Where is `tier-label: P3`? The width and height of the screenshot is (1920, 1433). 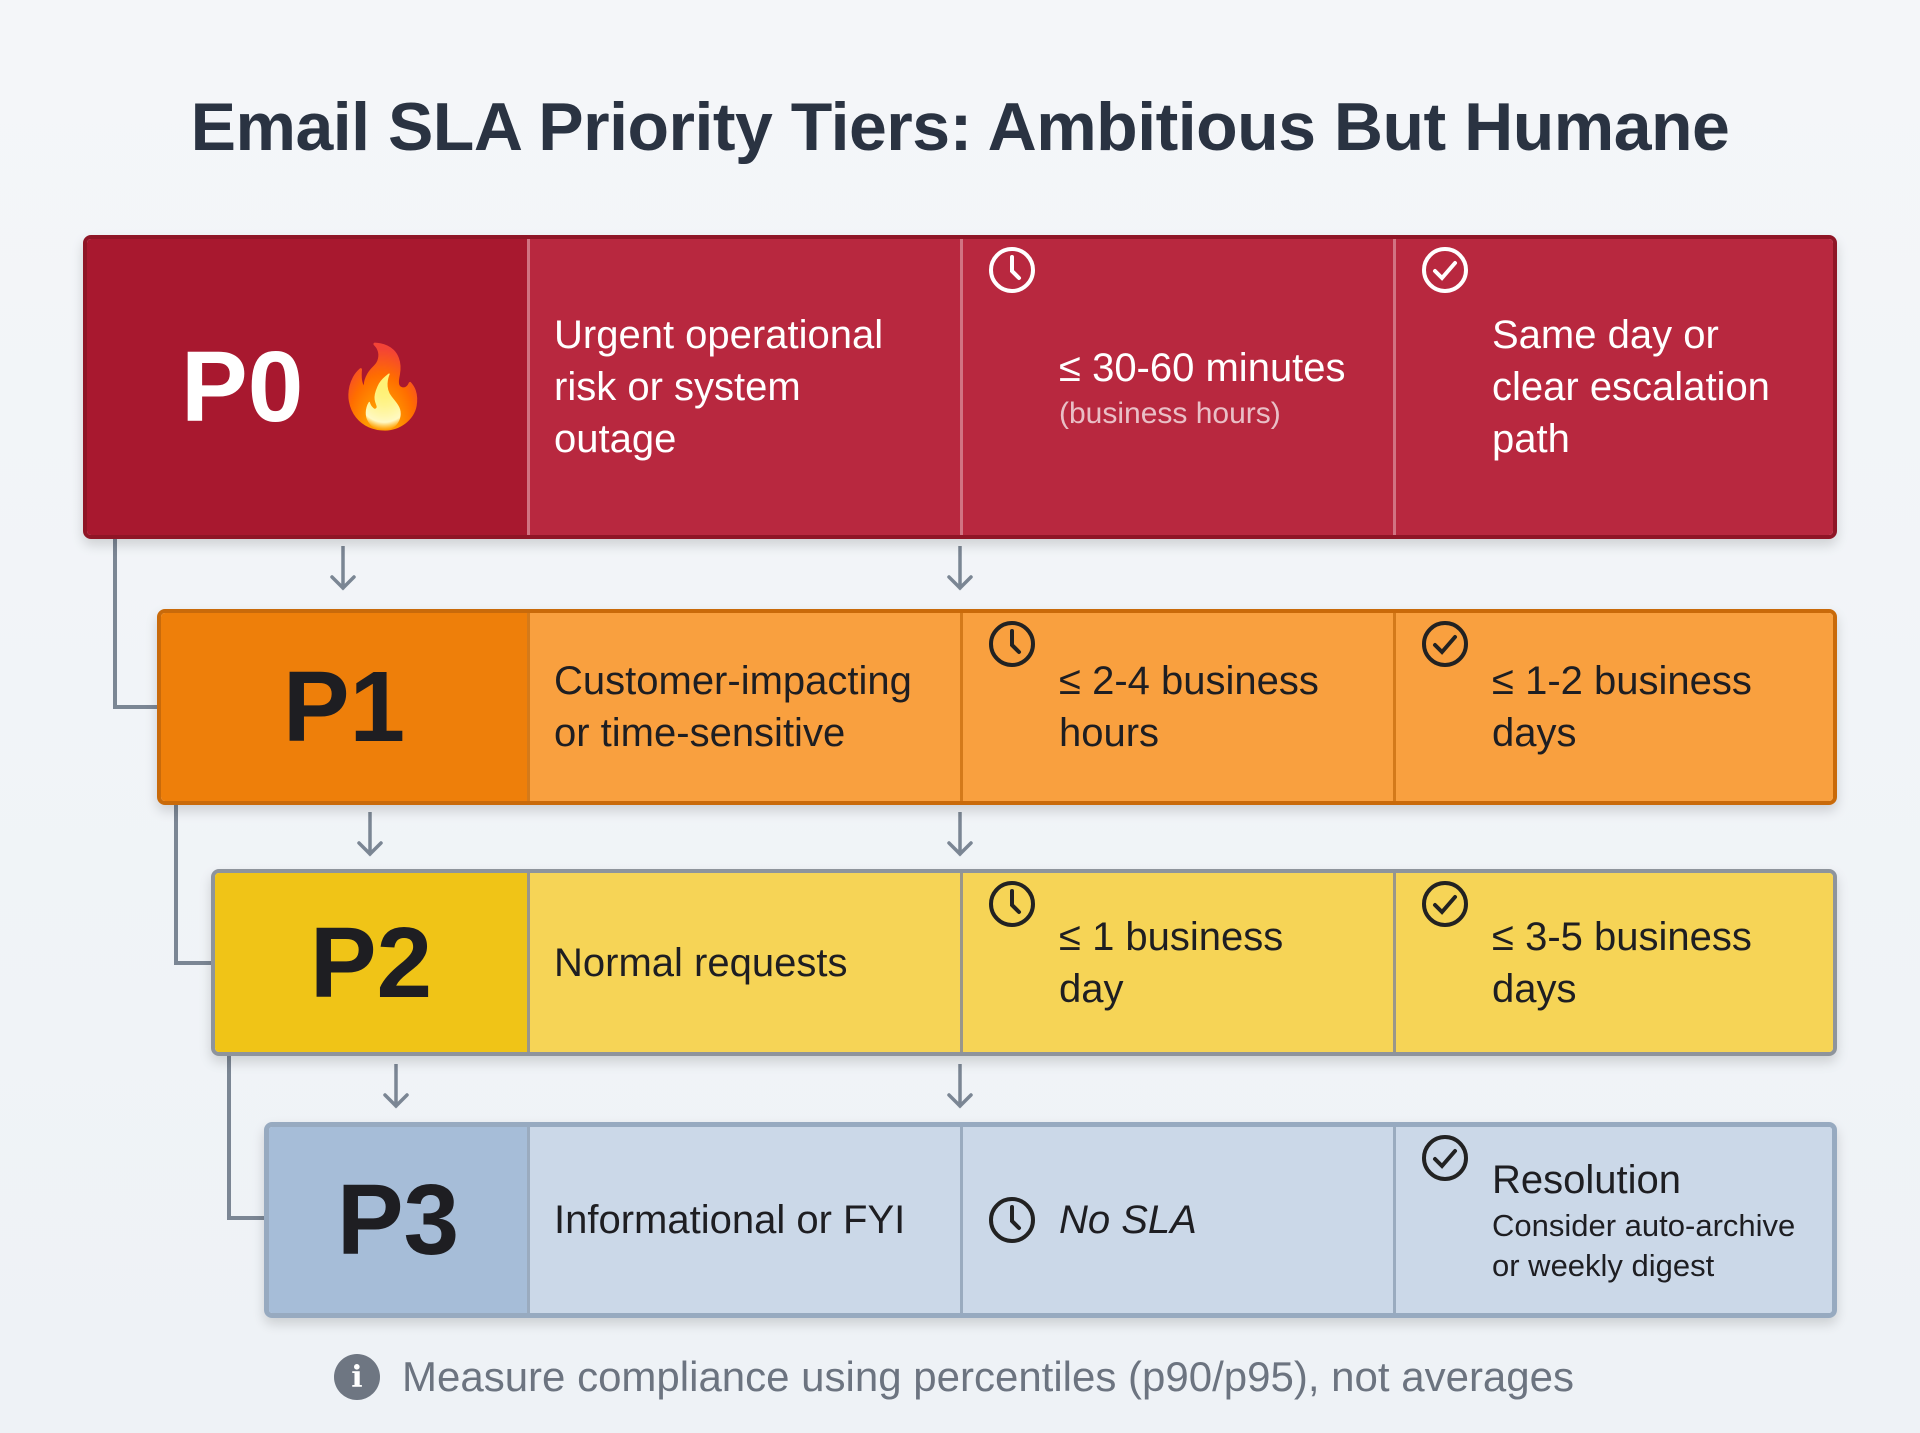
tier-label: P3 is located at coordinates (398, 1220).